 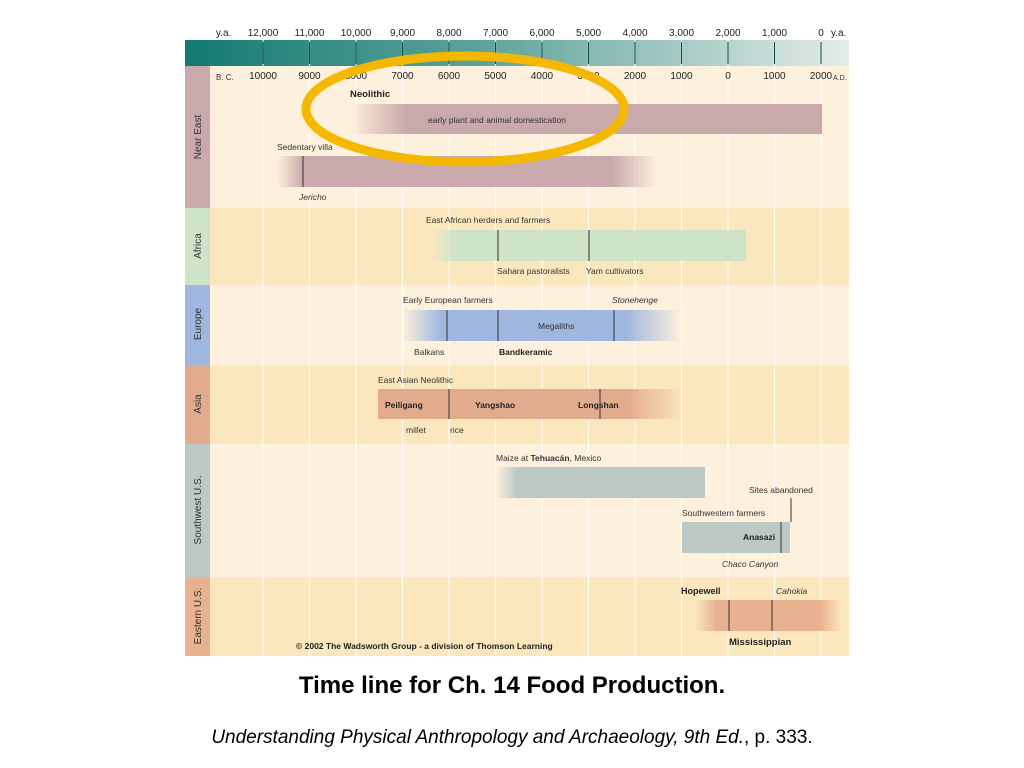 What do you see at coordinates (225, 77) in the screenshot?
I see `bc-label: B. C.` at bounding box center [225, 77].